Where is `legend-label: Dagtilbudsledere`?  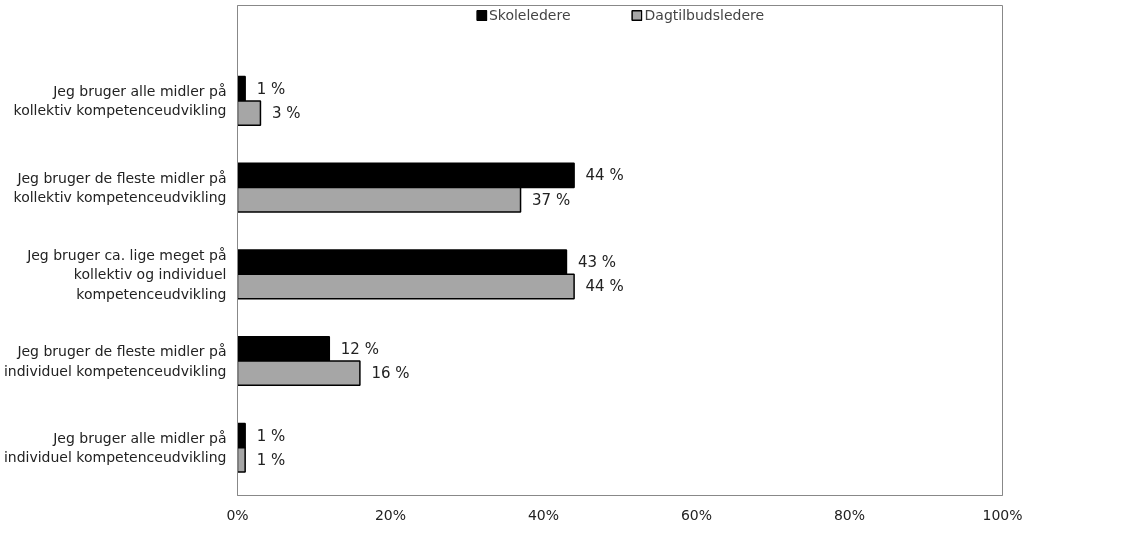
legend-label: Dagtilbudsledere is located at coordinates (704, 15).